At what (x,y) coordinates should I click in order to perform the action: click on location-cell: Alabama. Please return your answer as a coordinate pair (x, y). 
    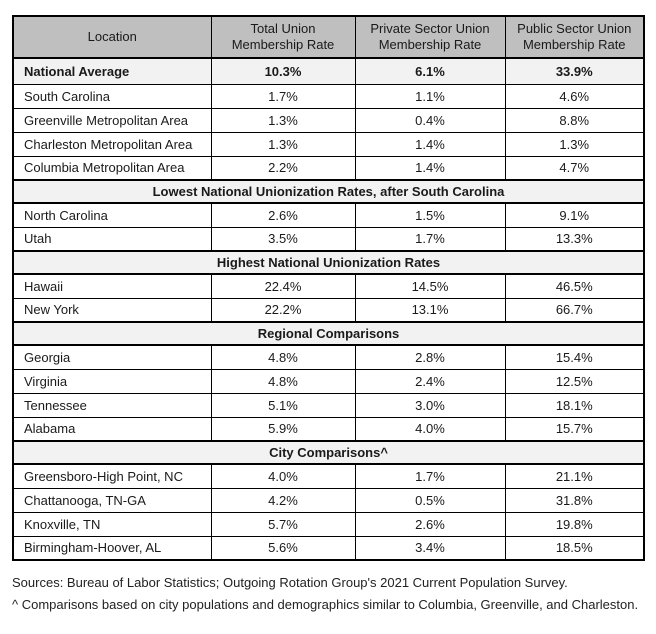
    Looking at the image, I should click on (112, 429).